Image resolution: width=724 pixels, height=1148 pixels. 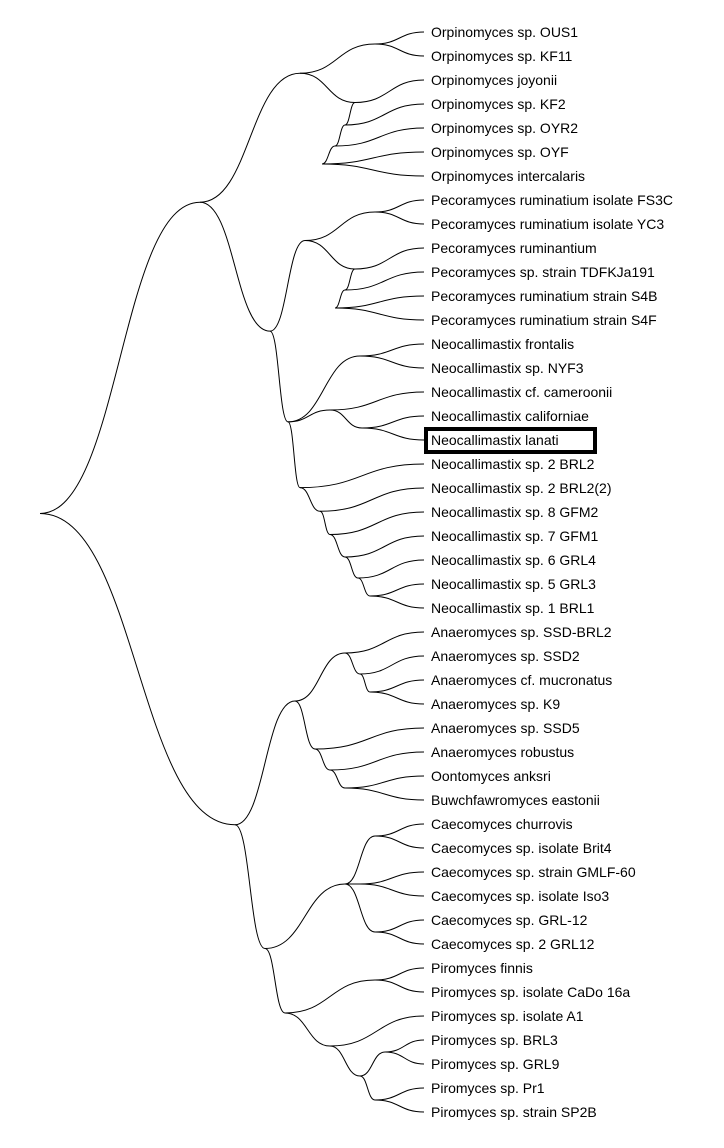 What do you see at coordinates (491, 776) in the screenshot?
I see `leaf-label: Oontomyces anksri` at bounding box center [491, 776].